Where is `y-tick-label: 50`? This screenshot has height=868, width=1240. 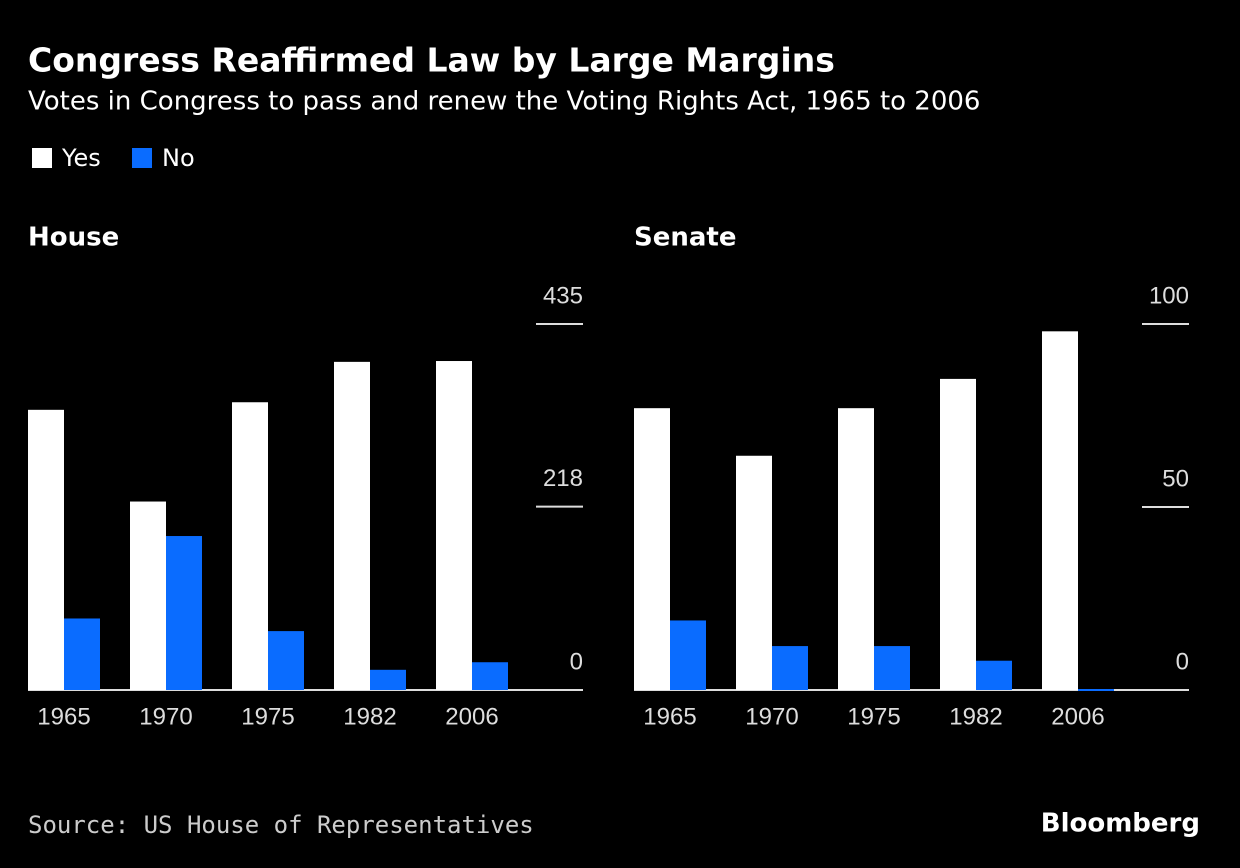
y-tick-label: 50 is located at coordinates (1175, 478).